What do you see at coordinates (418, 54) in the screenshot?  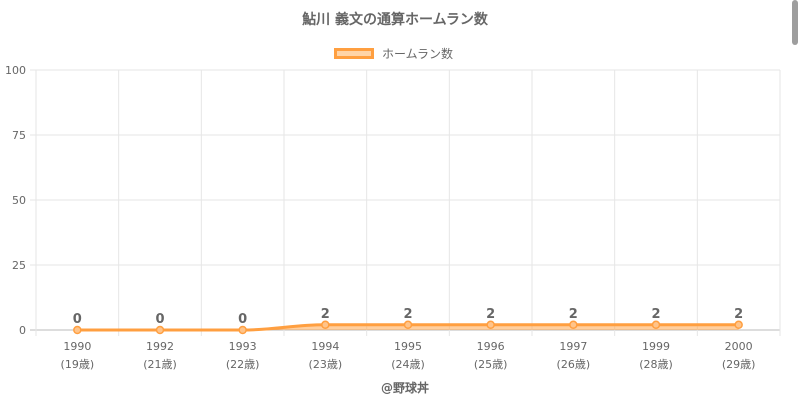 I see `legend-label: ホームラン数` at bounding box center [418, 54].